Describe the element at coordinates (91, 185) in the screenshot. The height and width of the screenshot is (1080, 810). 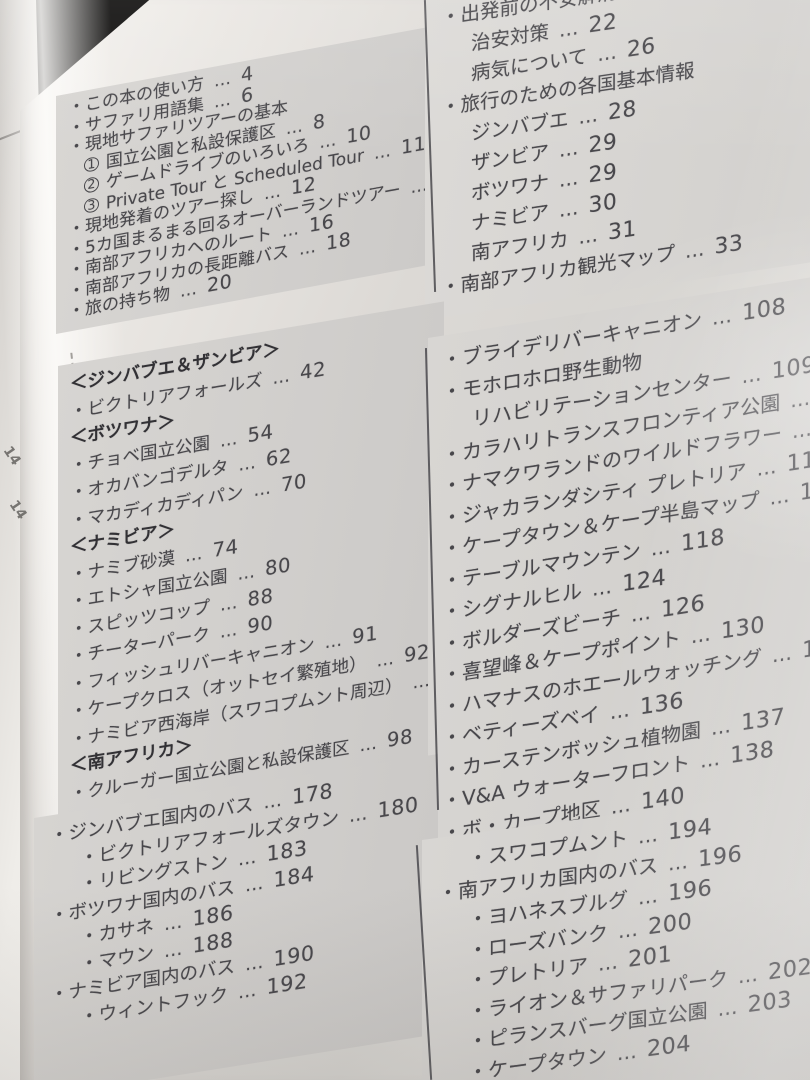
I see `circled-number: 2` at that location.